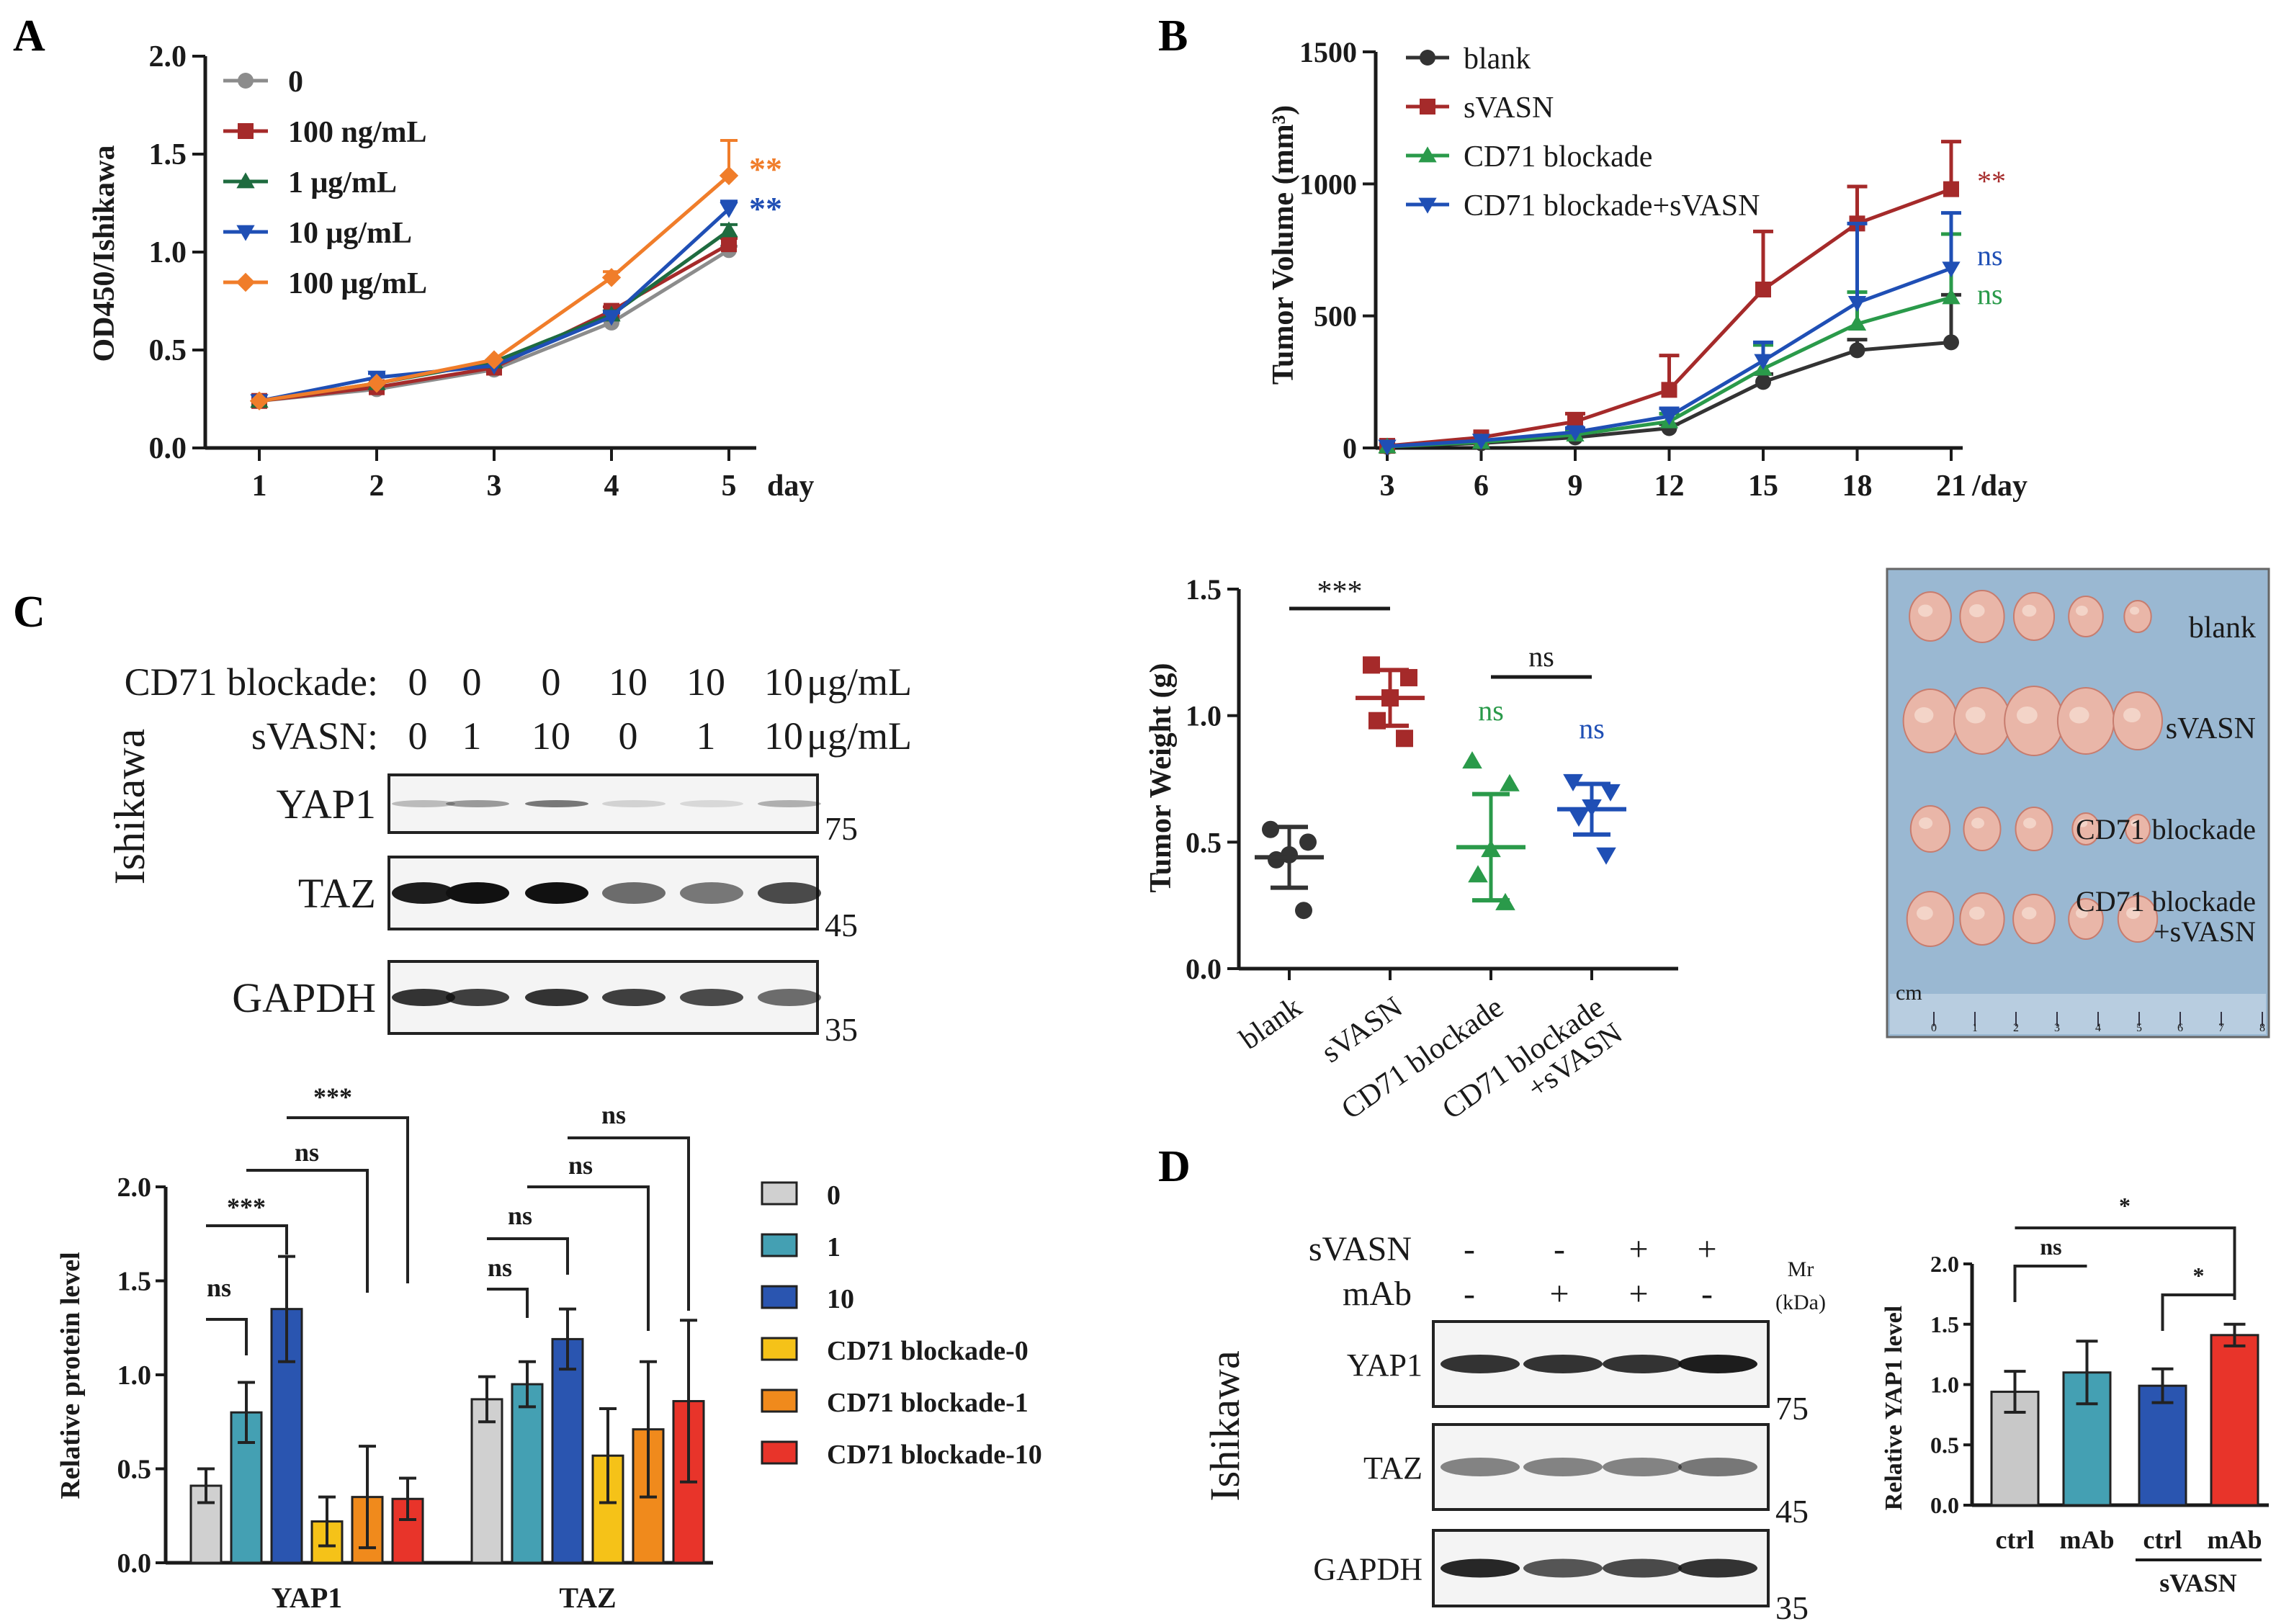 Image resolution: width=2276 pixels, height=1624 pixels. I want to click on legend-swatch, so click(779, 1401).